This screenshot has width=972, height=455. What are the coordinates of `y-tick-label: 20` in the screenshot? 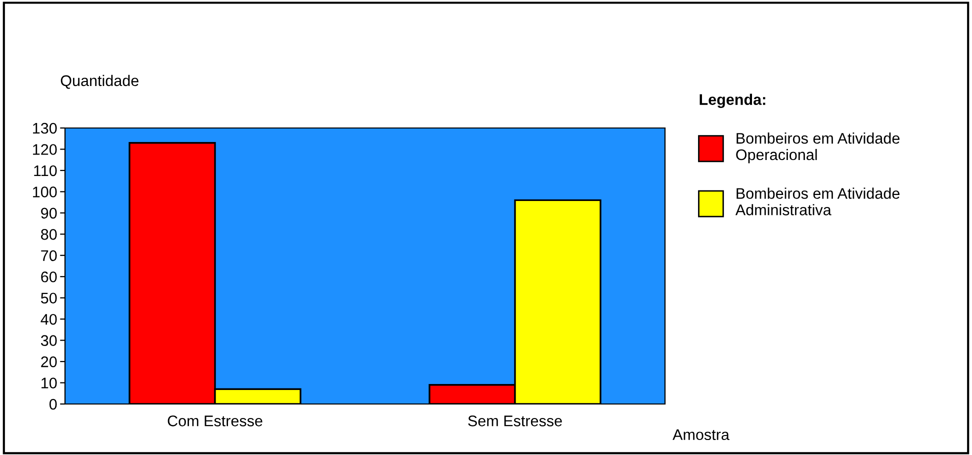 It's located at (49, 362).